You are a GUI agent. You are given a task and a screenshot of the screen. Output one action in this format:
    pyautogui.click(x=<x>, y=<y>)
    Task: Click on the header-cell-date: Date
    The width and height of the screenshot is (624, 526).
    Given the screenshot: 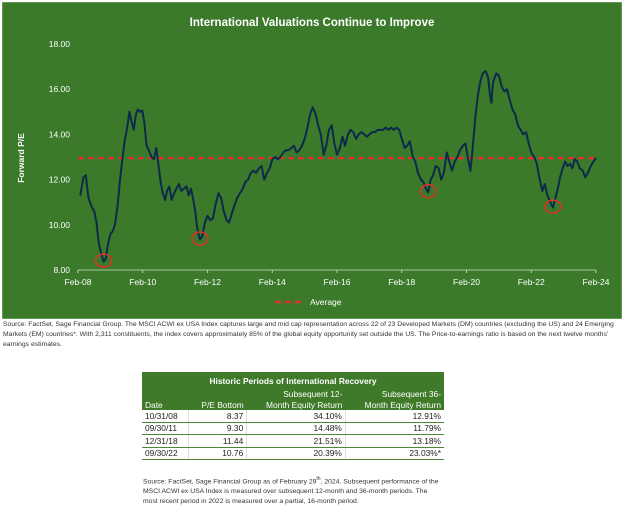 What is the action you would take?
    pyautogui.click(x=165, y=404)
    